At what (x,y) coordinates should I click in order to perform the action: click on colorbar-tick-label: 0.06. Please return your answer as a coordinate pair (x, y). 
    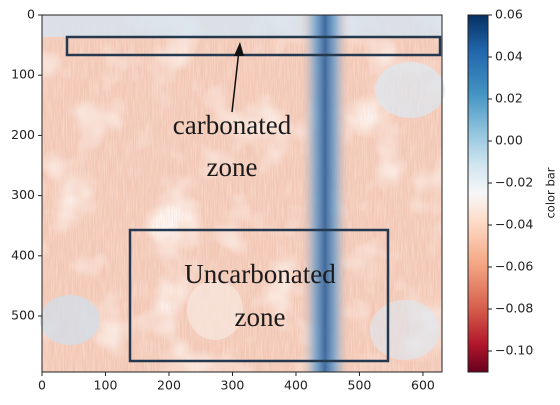
    Looking at the image, I should click on (509, 14).